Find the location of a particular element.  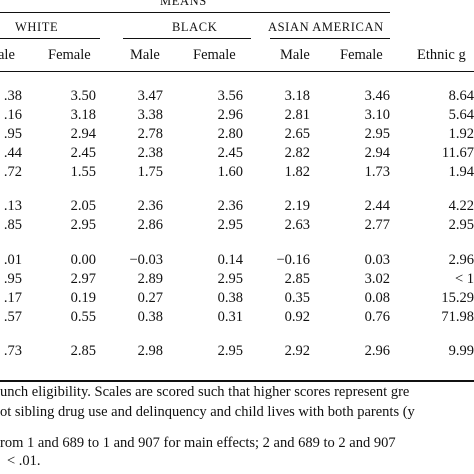

table-cell: 4.22 is located at coordinates (461, 206).